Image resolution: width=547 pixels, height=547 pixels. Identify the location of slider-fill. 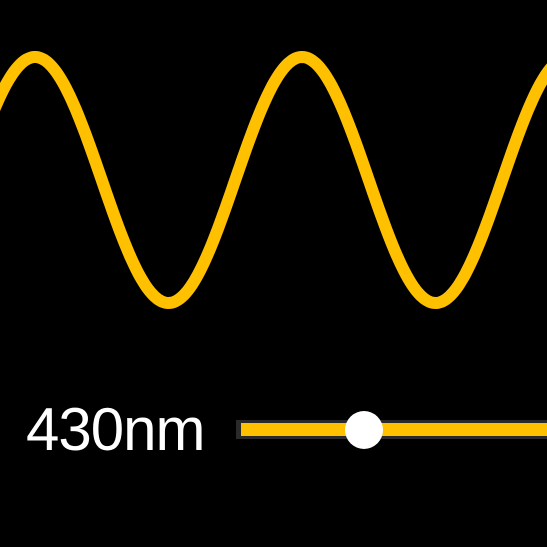
(394, 429).